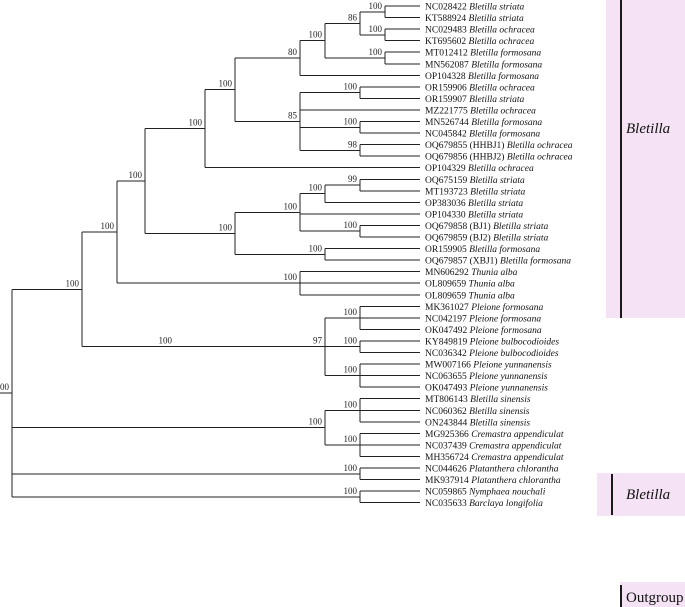  I want to click on tip-accession: NC029483, so click(447, 31).